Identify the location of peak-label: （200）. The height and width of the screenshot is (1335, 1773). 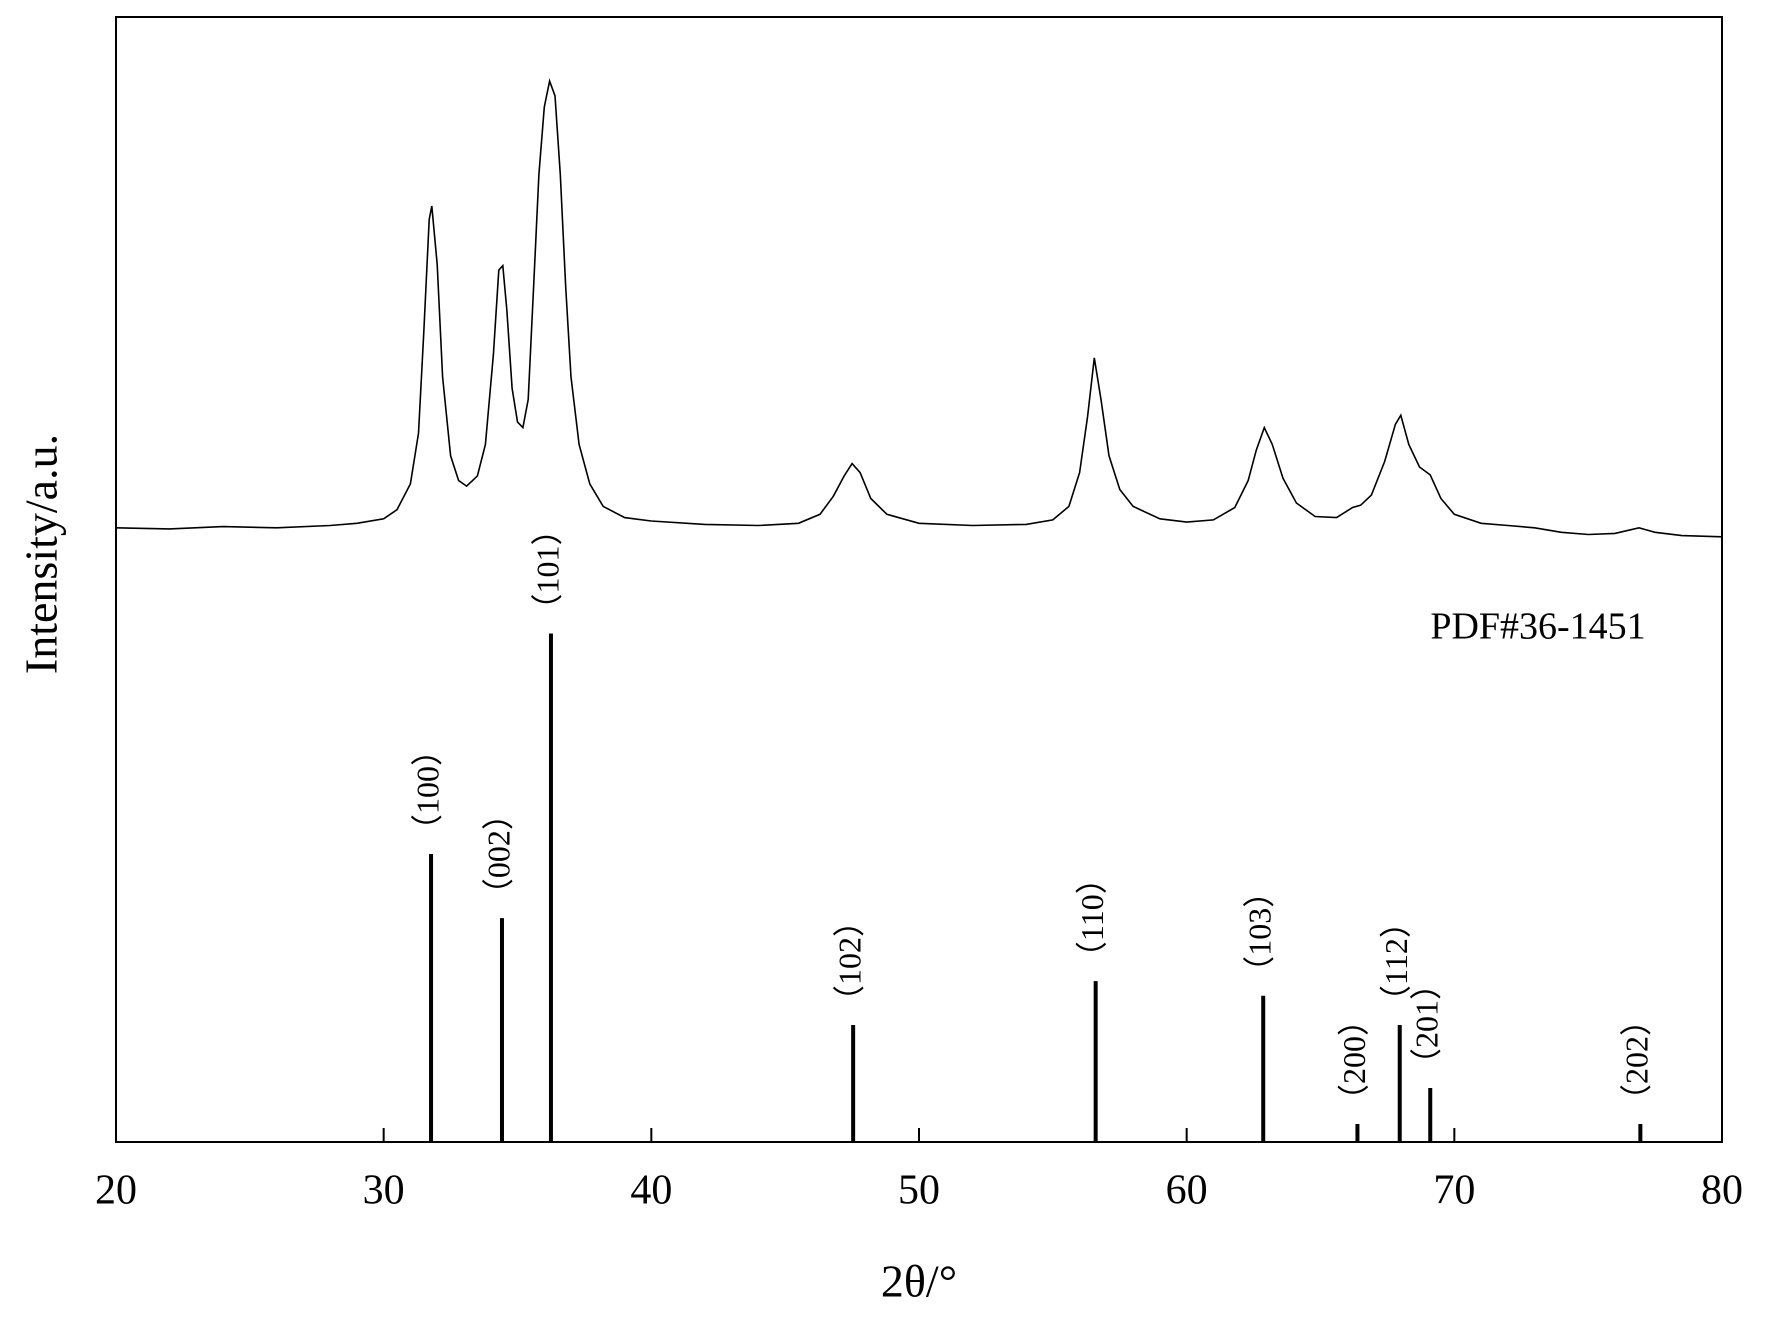
(1354, 1060).